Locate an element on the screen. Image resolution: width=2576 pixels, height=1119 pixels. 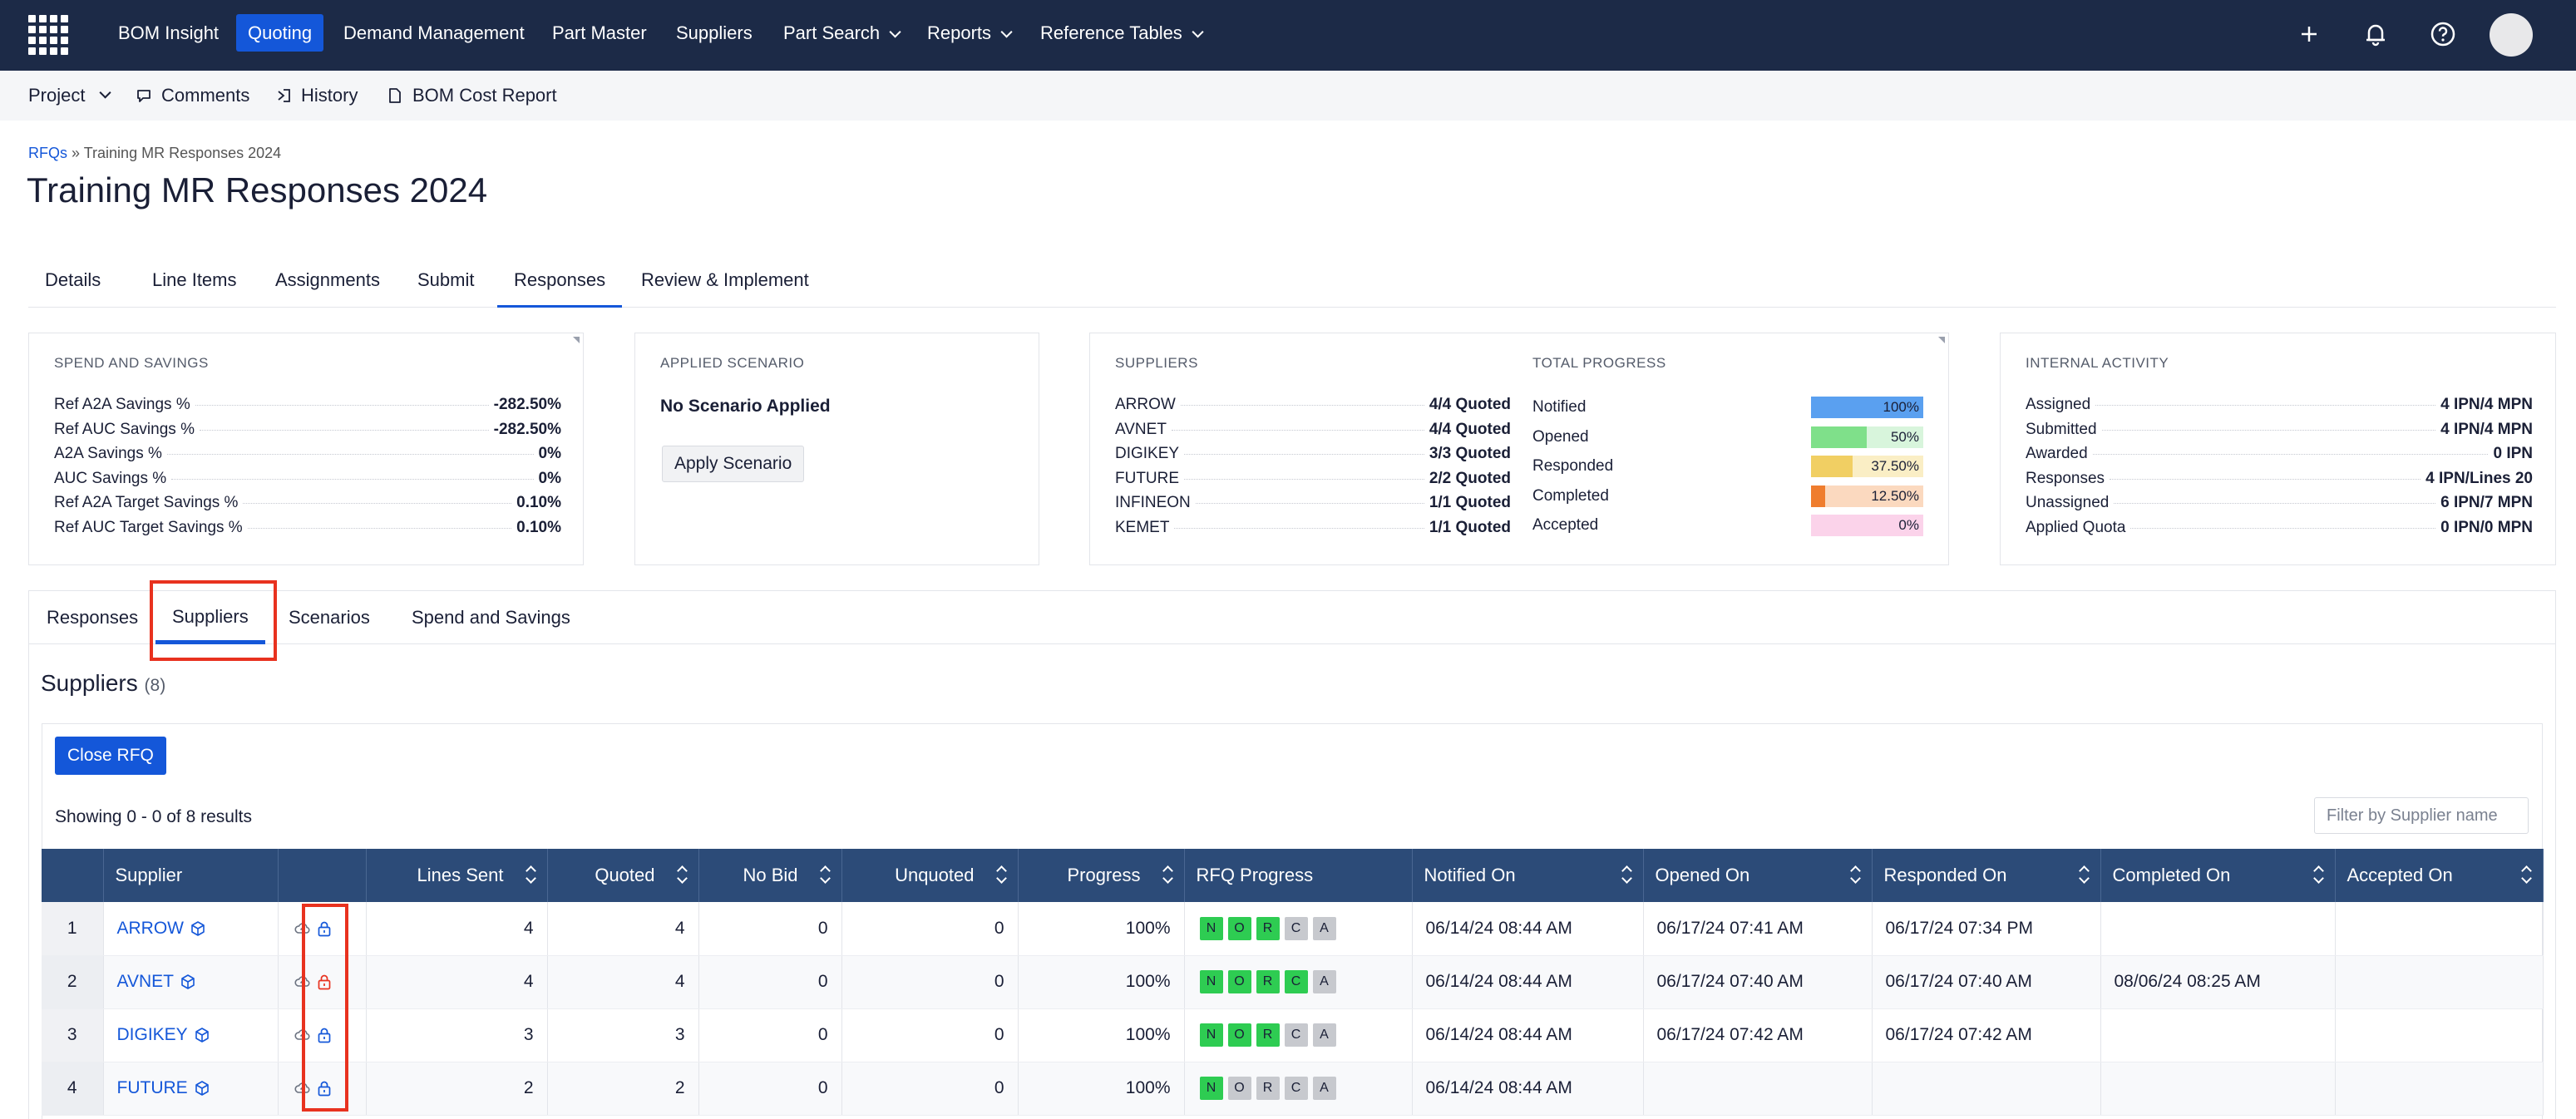
col-quoted: Quoted is located at coordinates (623, 876).